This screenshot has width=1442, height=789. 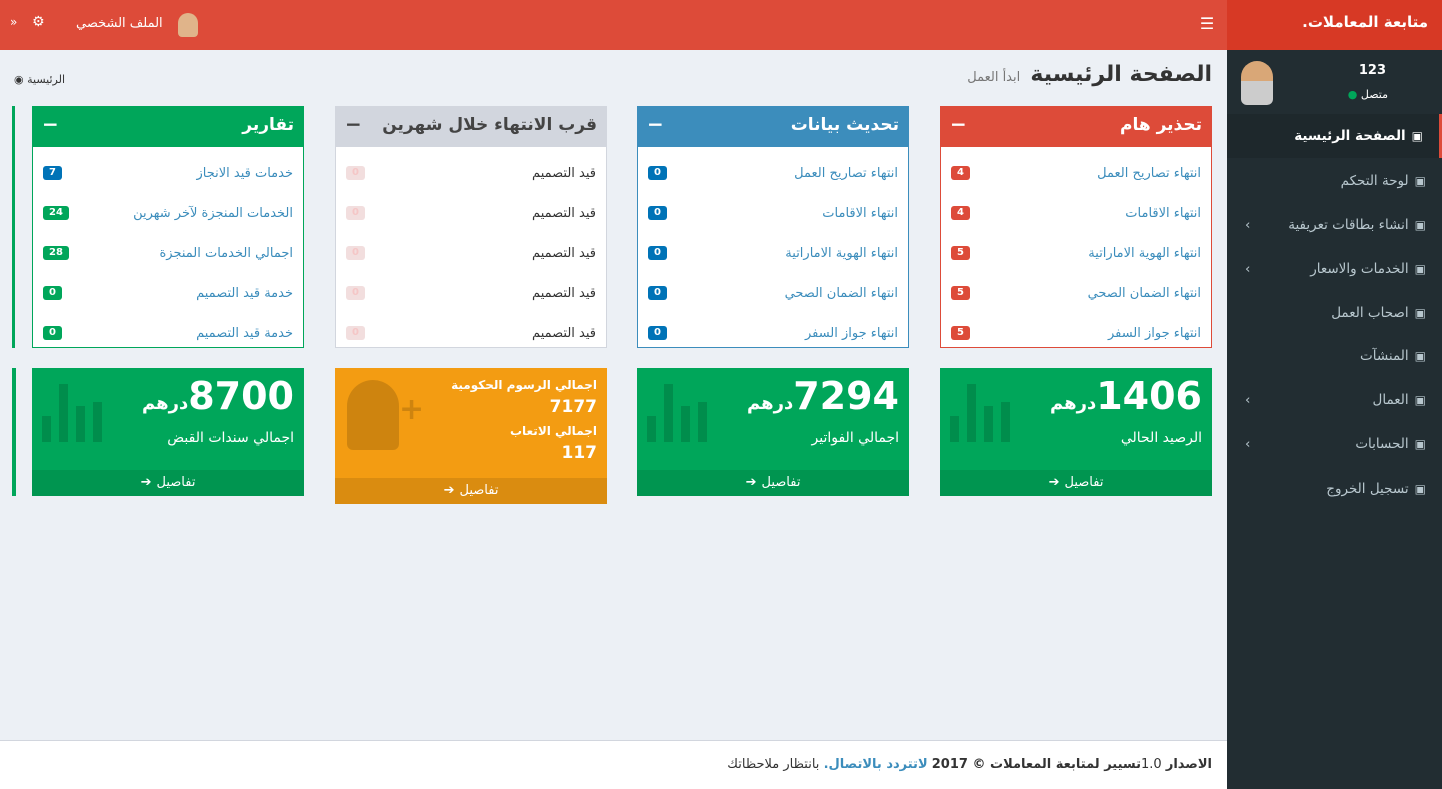 I want to click on contact-link: لاتتردد بالاتصال., so click(x=875, y=764).